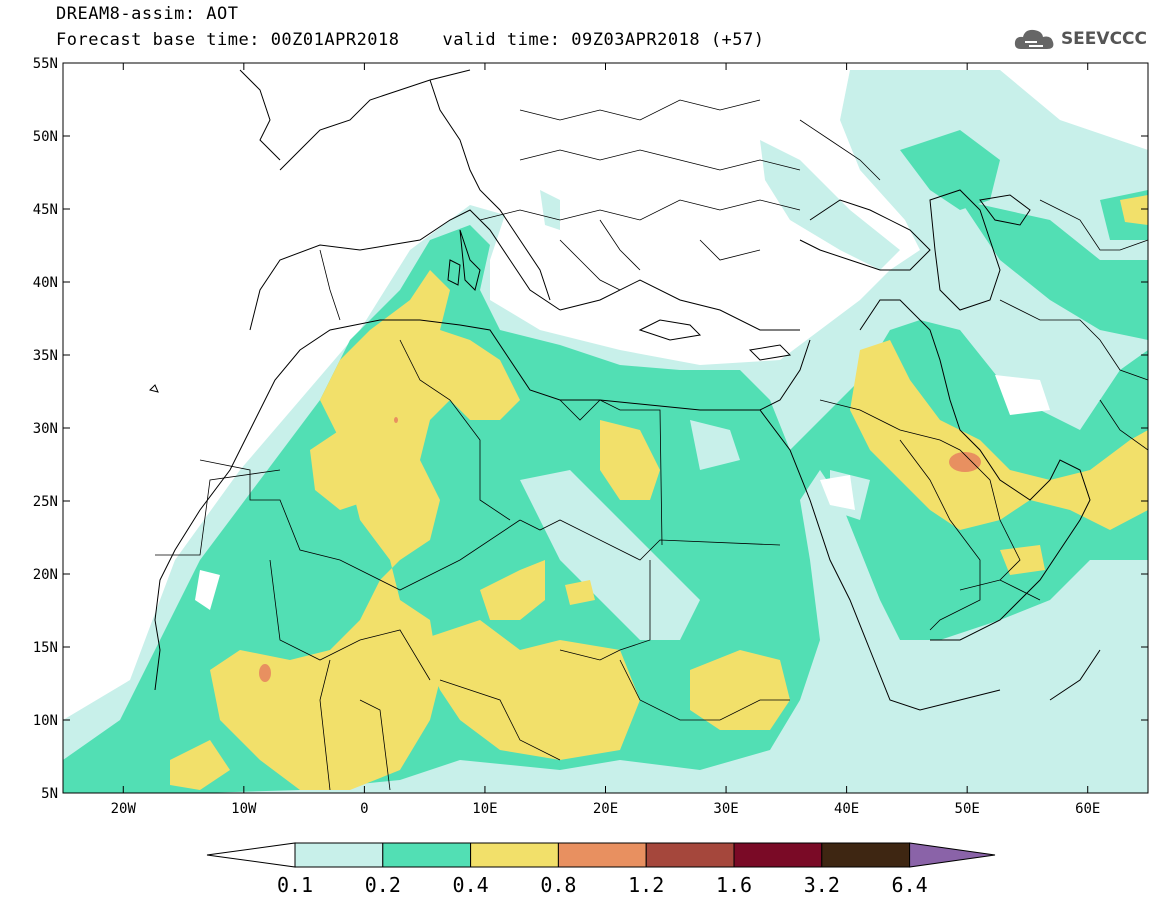  I want to click on seevccc-logo: SEEVCCC, so click(1080, 39).